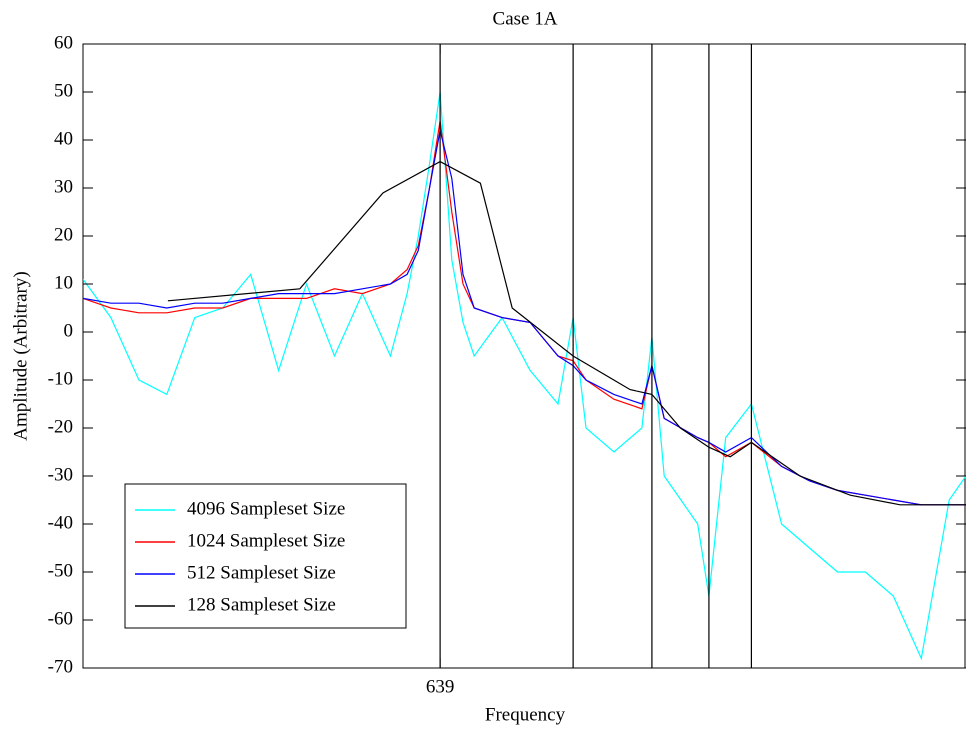 This screenshot has height=730, width=966. I want to click on y-tick-label: -20, so click(60, 426).